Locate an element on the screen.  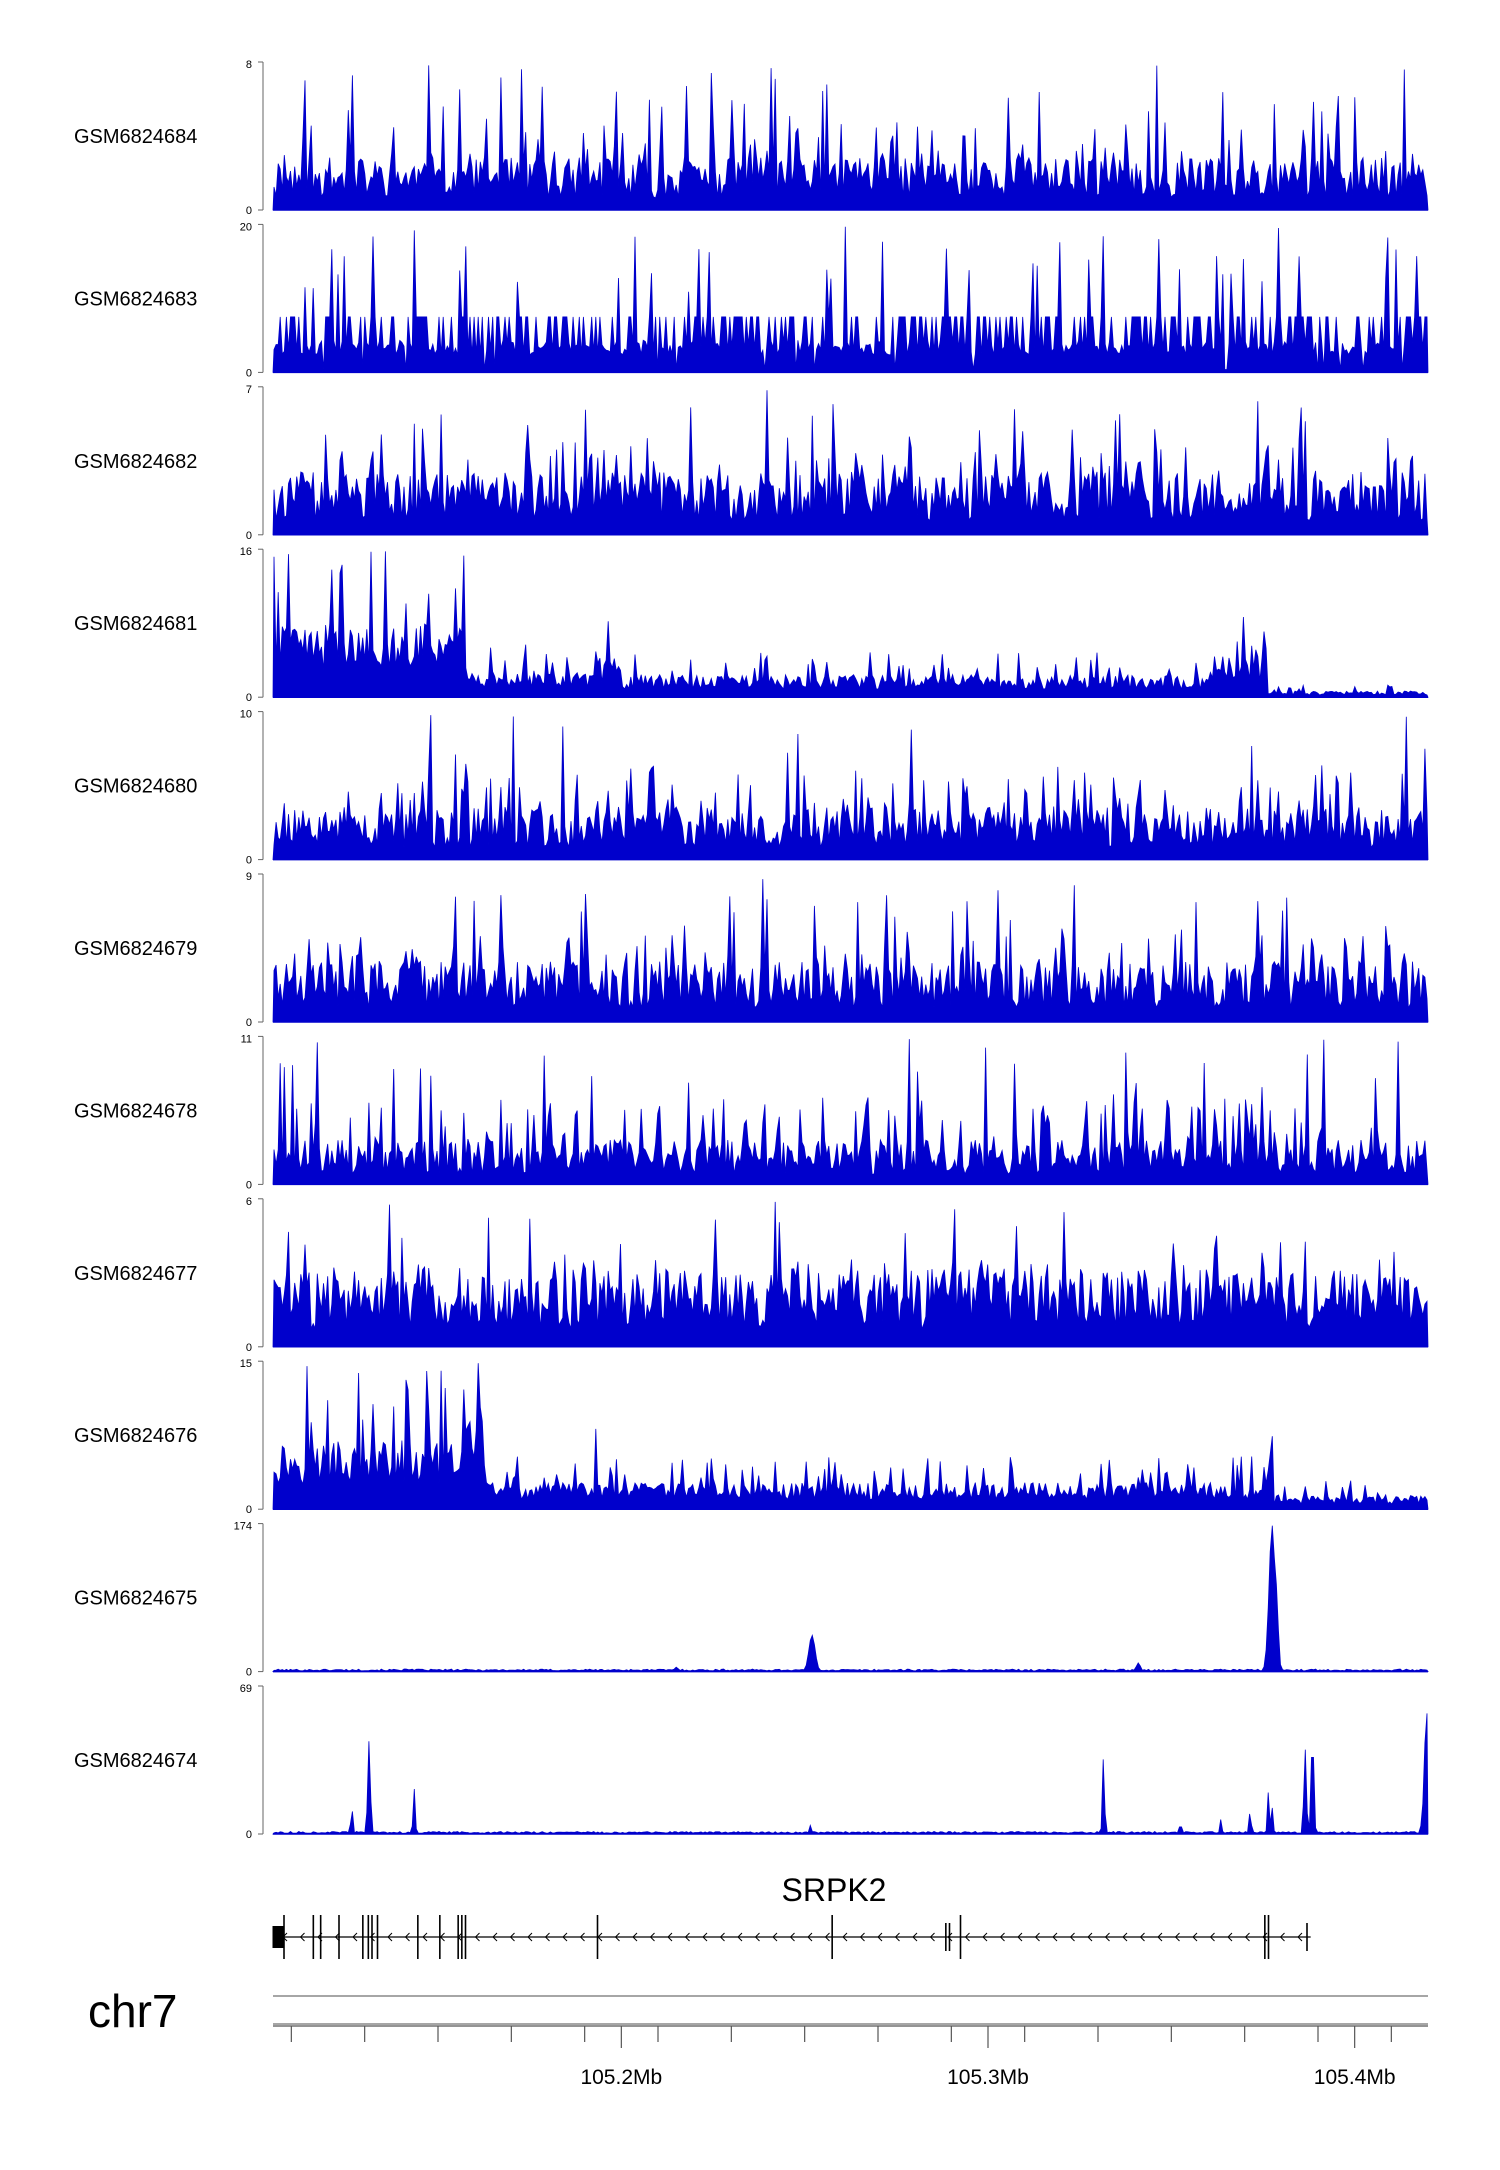
track-label: GSM6824674 is located at coordinates (135, 1761).